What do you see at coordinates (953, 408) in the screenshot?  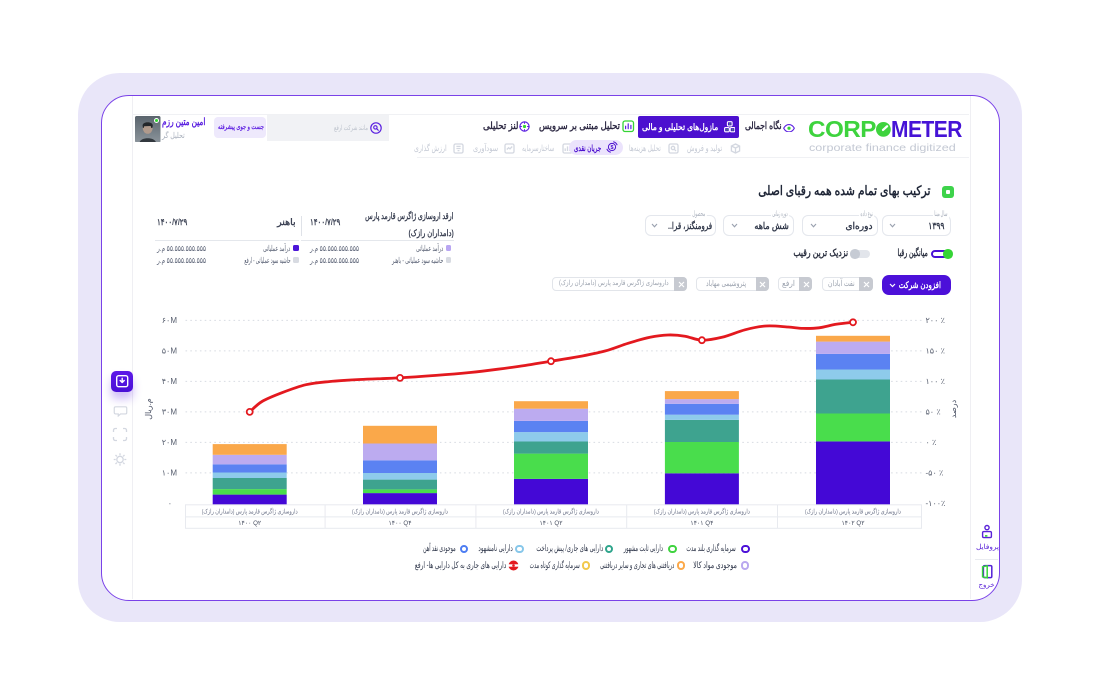 I see `svg-text: درصد` at bounding box center [953, 408].